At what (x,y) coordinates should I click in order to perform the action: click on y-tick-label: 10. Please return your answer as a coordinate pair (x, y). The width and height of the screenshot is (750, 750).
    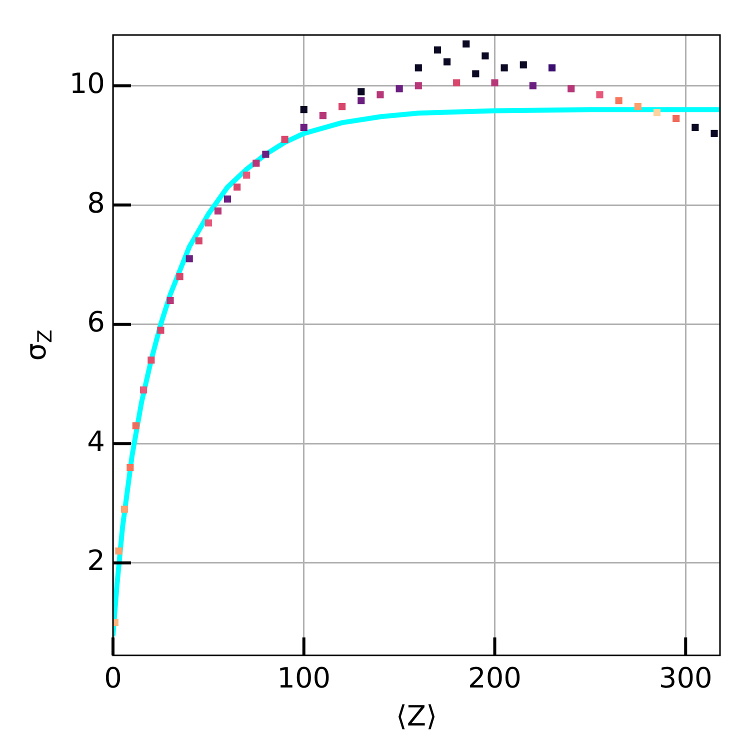
    Looking at the image, I should click on (87, 83).